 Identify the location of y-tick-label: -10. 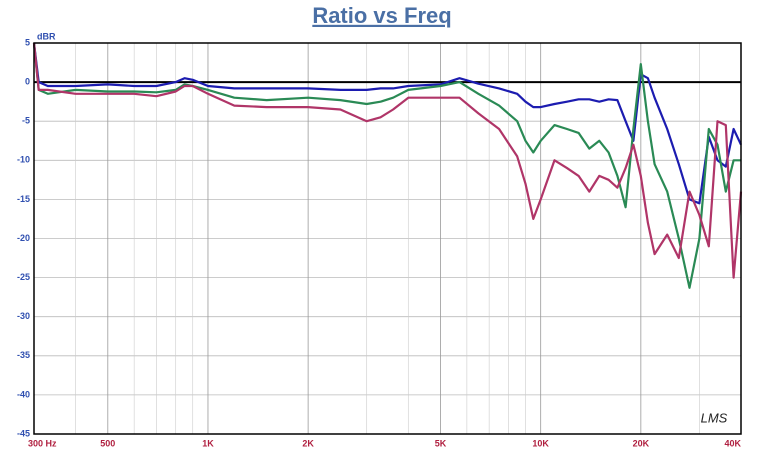
(23, 160).